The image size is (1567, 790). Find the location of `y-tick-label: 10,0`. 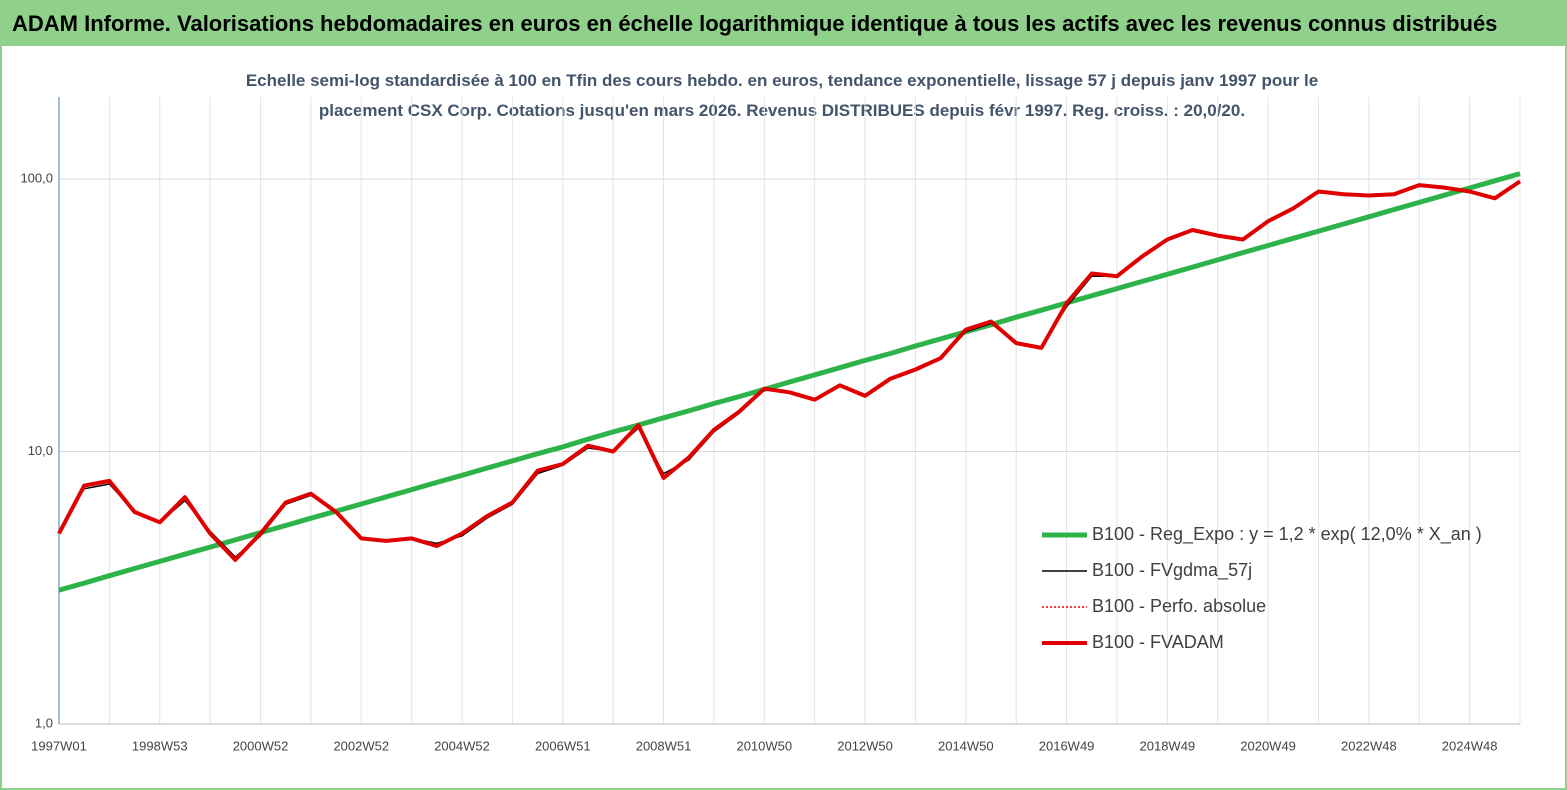

y-tick-label: 10,0 is located at coordinates (40, 450).